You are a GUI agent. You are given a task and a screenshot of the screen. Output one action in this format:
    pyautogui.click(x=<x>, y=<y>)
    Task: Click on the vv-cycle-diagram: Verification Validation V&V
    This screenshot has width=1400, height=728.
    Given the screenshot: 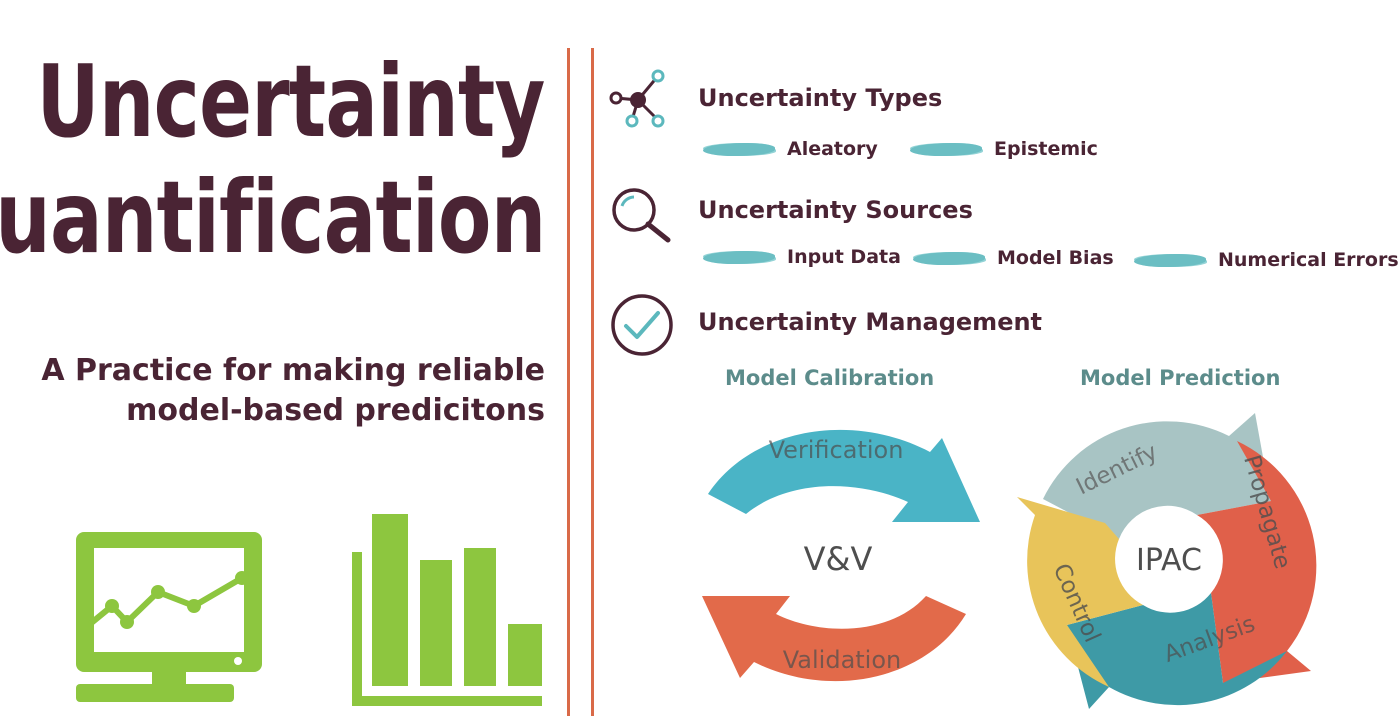 What is the action you would take?
    pyautogui.click(x=841, y=555)
    